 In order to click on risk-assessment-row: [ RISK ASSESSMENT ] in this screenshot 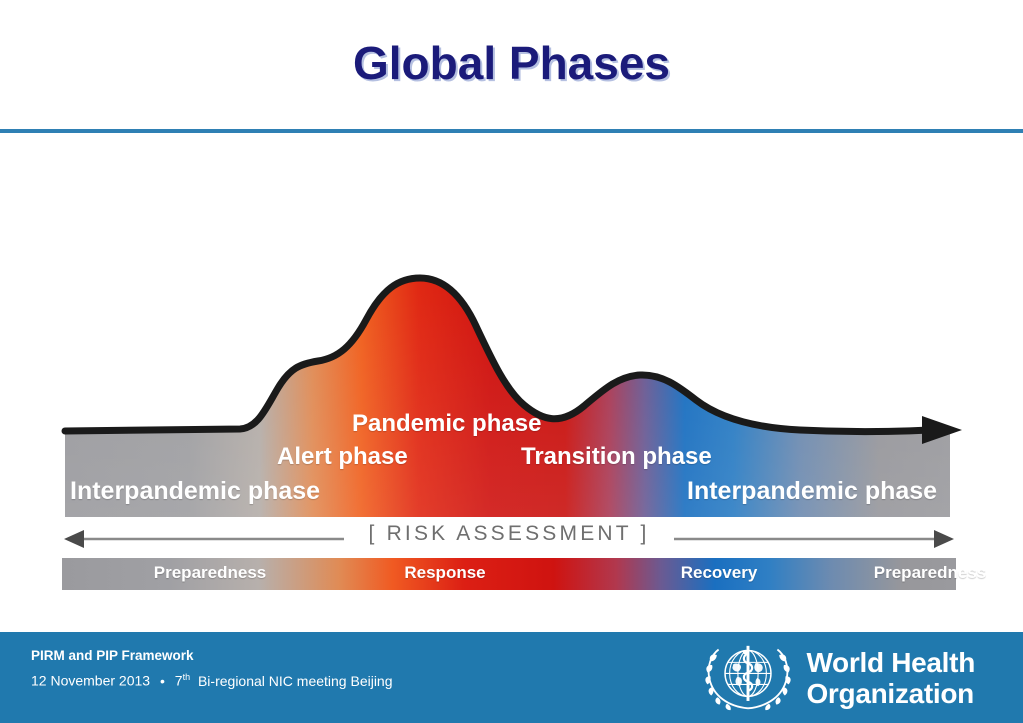, I will do `click(509, 539)`.